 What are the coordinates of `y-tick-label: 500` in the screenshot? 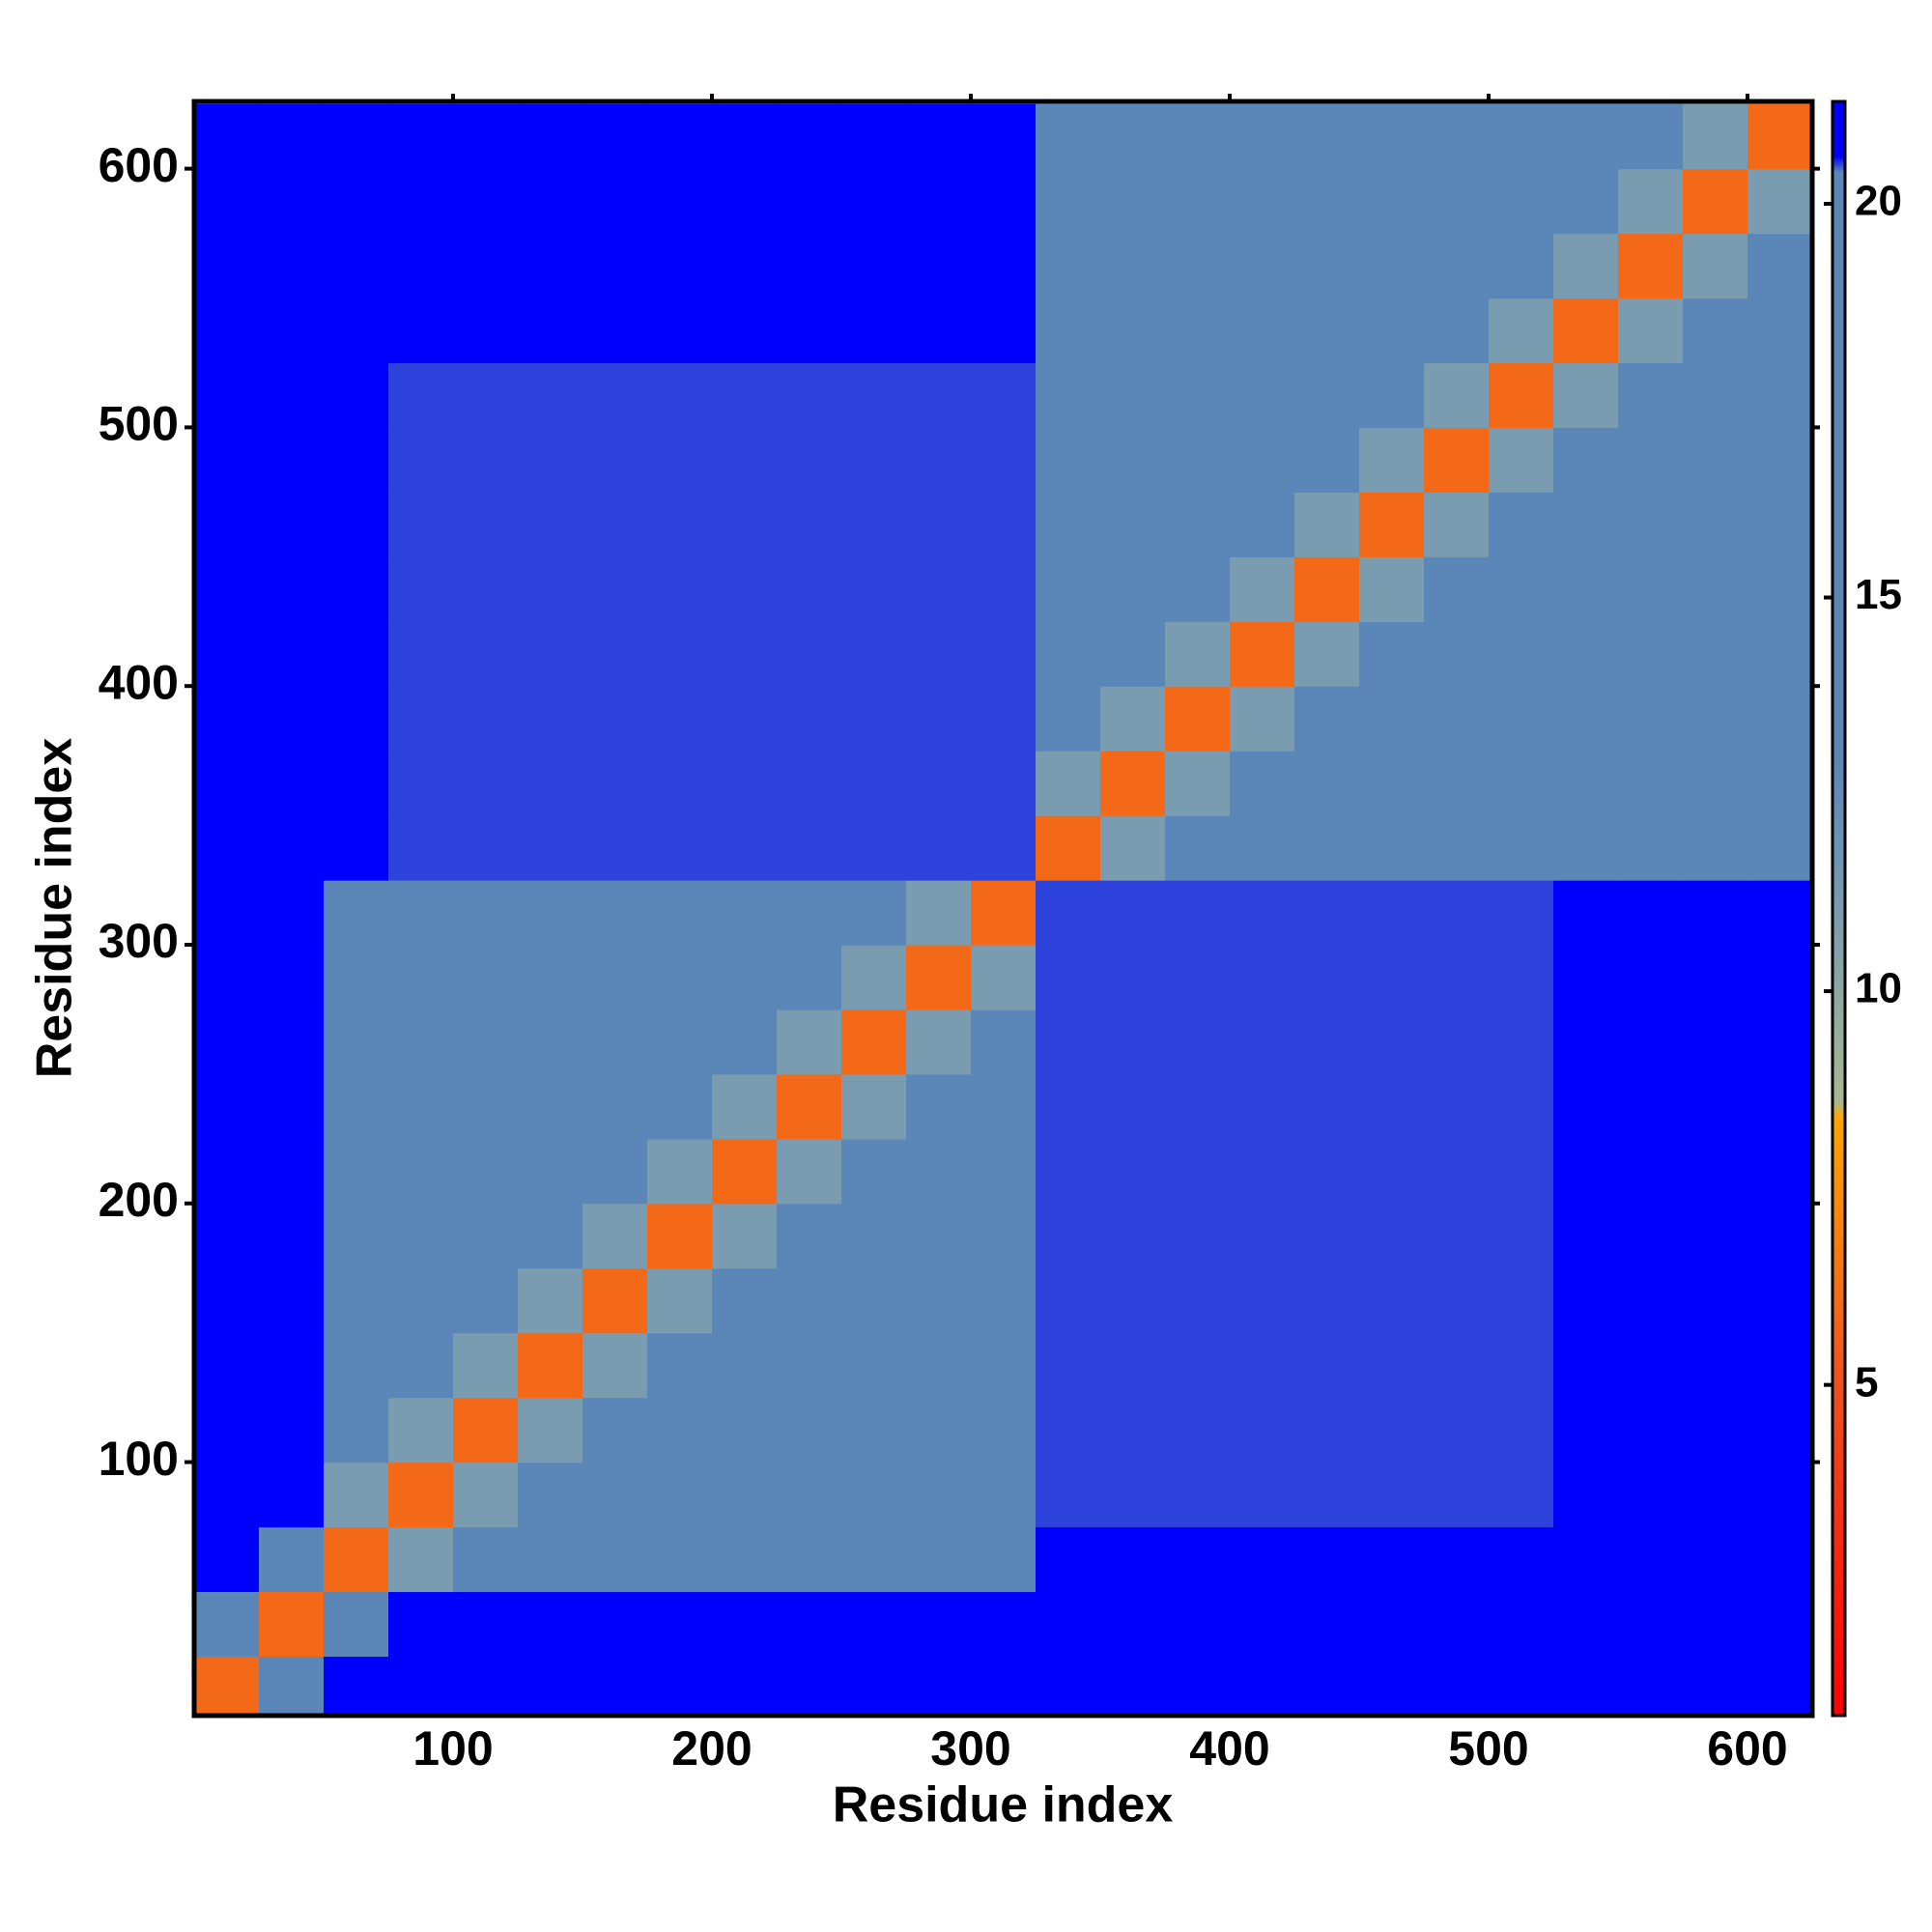 It's located at (139, 424).